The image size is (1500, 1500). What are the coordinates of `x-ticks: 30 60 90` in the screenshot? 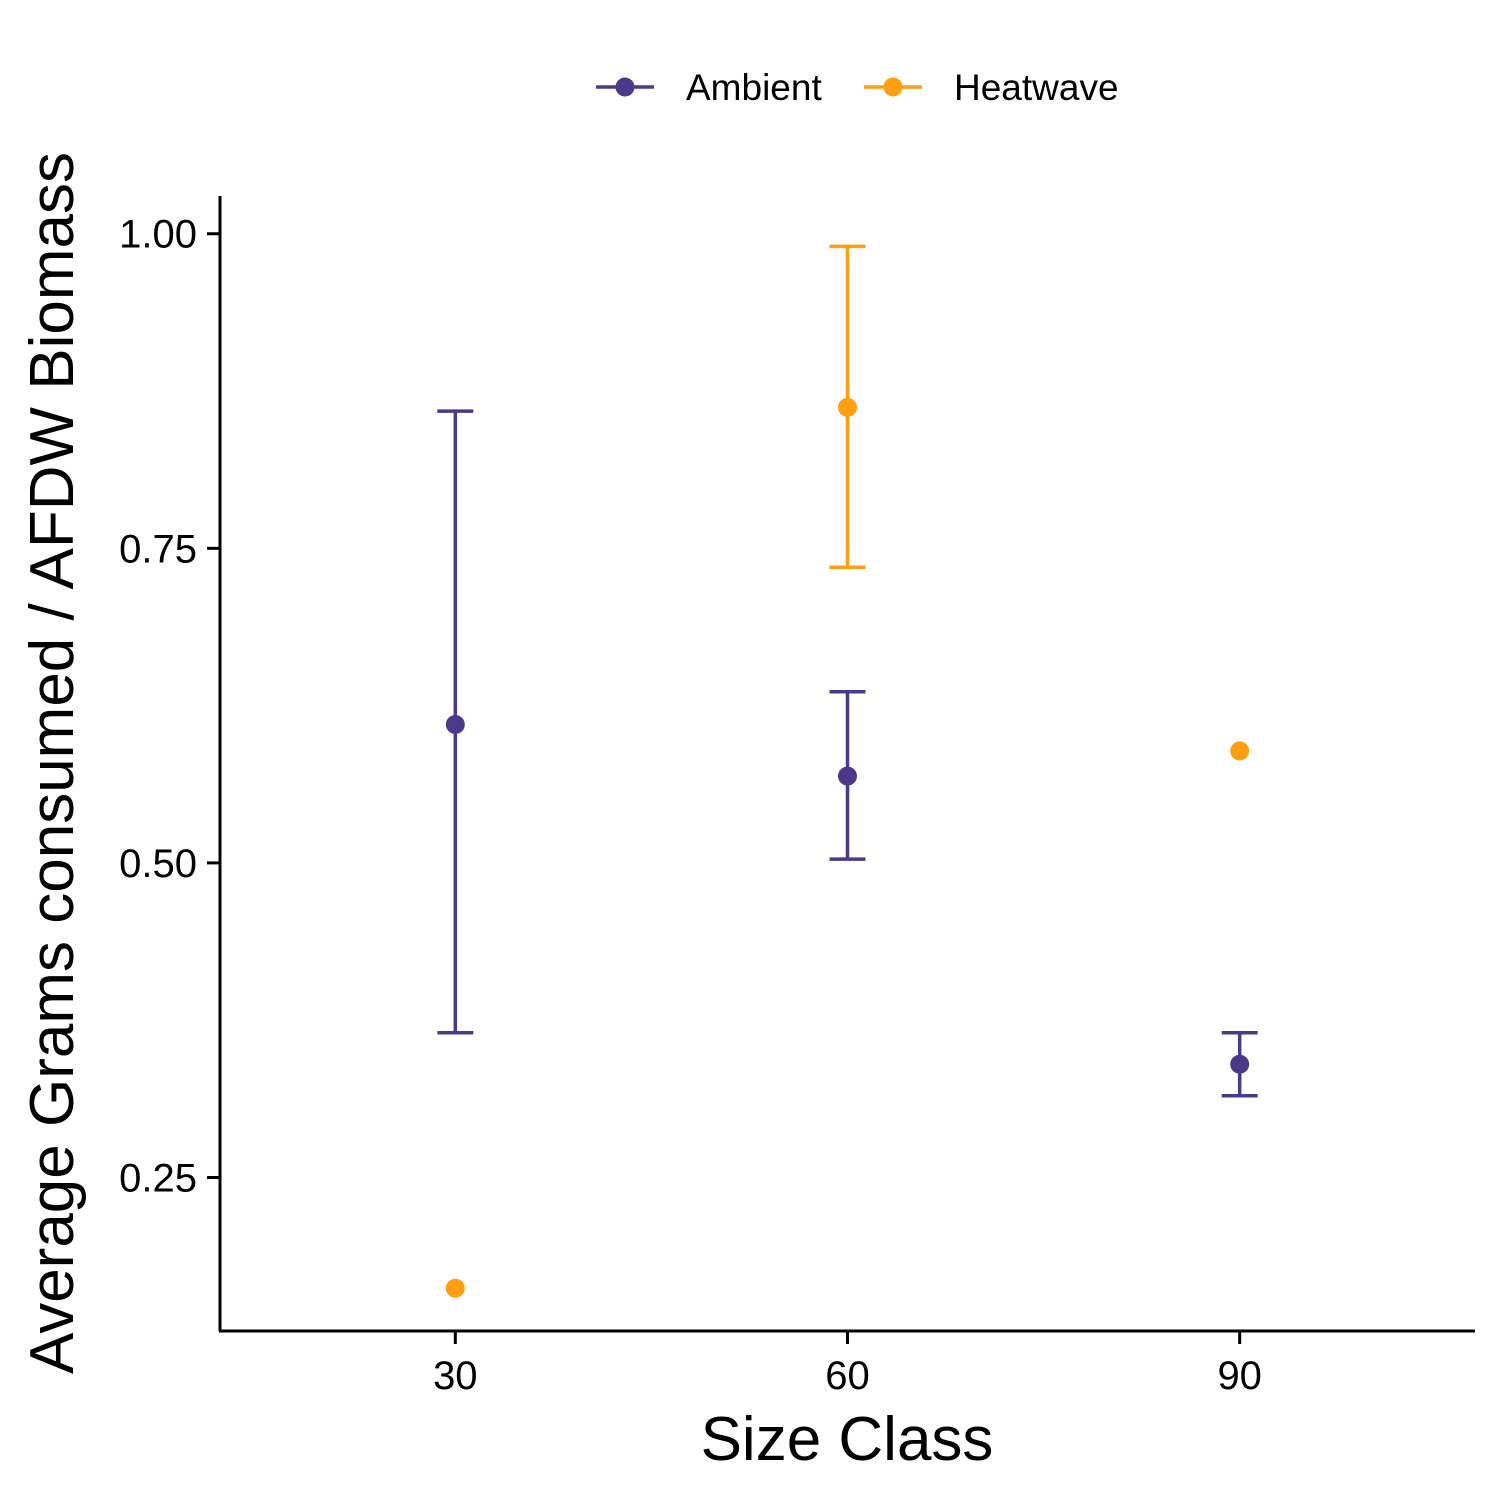 It's located at (847, 1364).